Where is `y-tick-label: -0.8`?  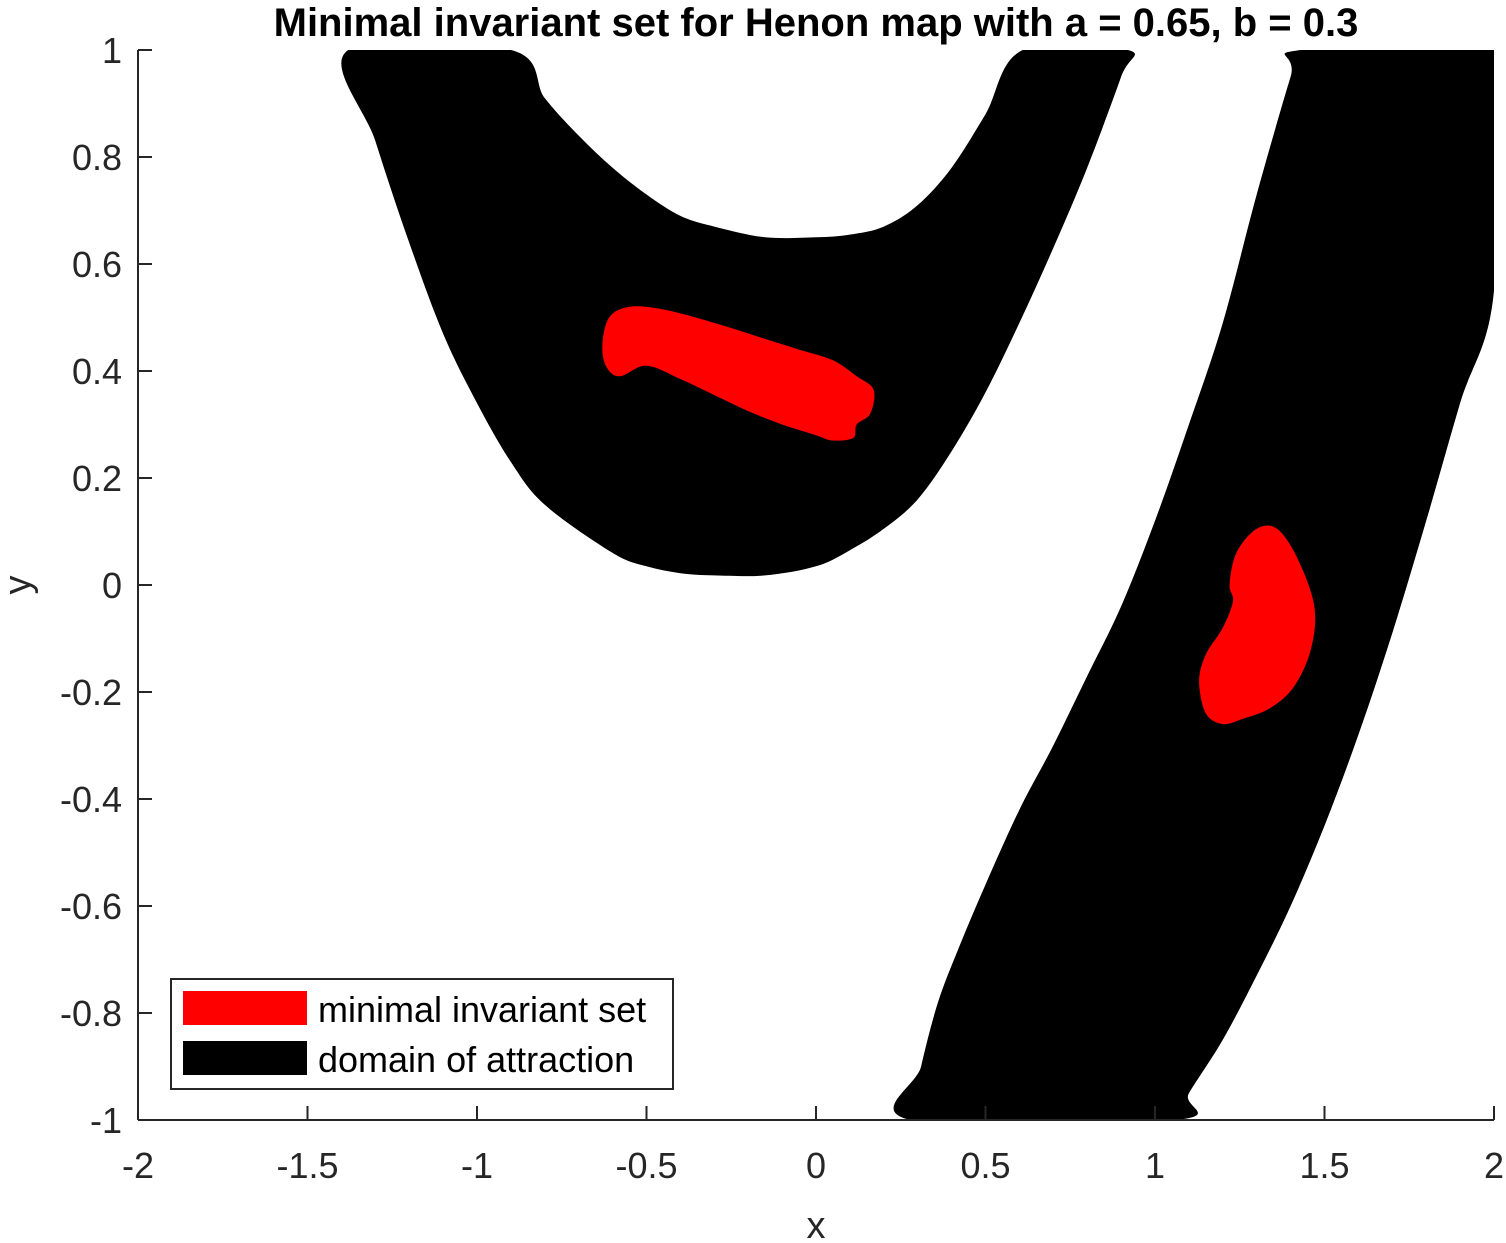 y-tick-label: -0.8 is located at coordinates (91, 1013).